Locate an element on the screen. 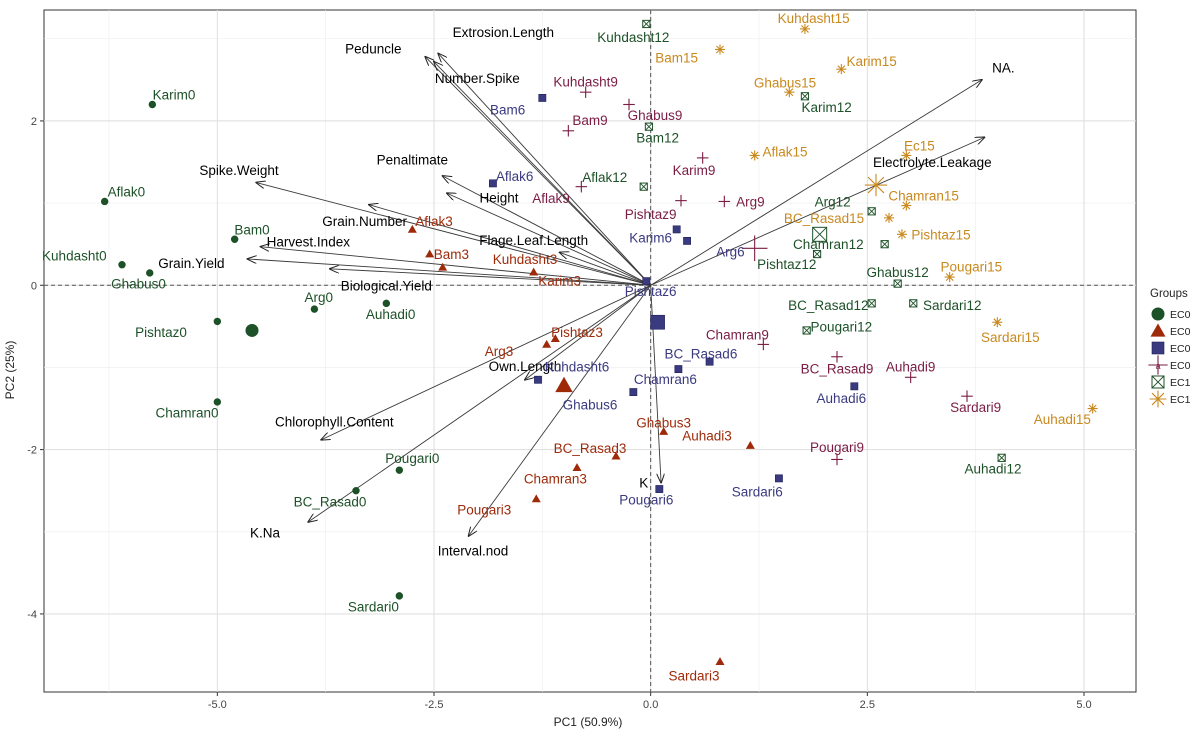 This screenshot has width=1197, height=731. point-label-karim3: Karim3 is located at coordinates (559, 280).